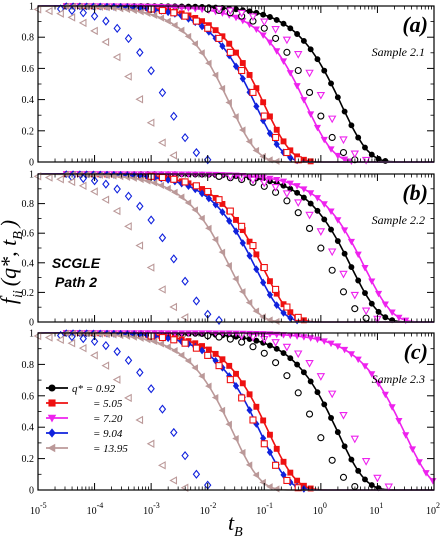 This screenshot has width=443, height=540. Describe the element at coordinates (231, 522) in the screenshot. I see `x-axis-title-base: t` at that location.